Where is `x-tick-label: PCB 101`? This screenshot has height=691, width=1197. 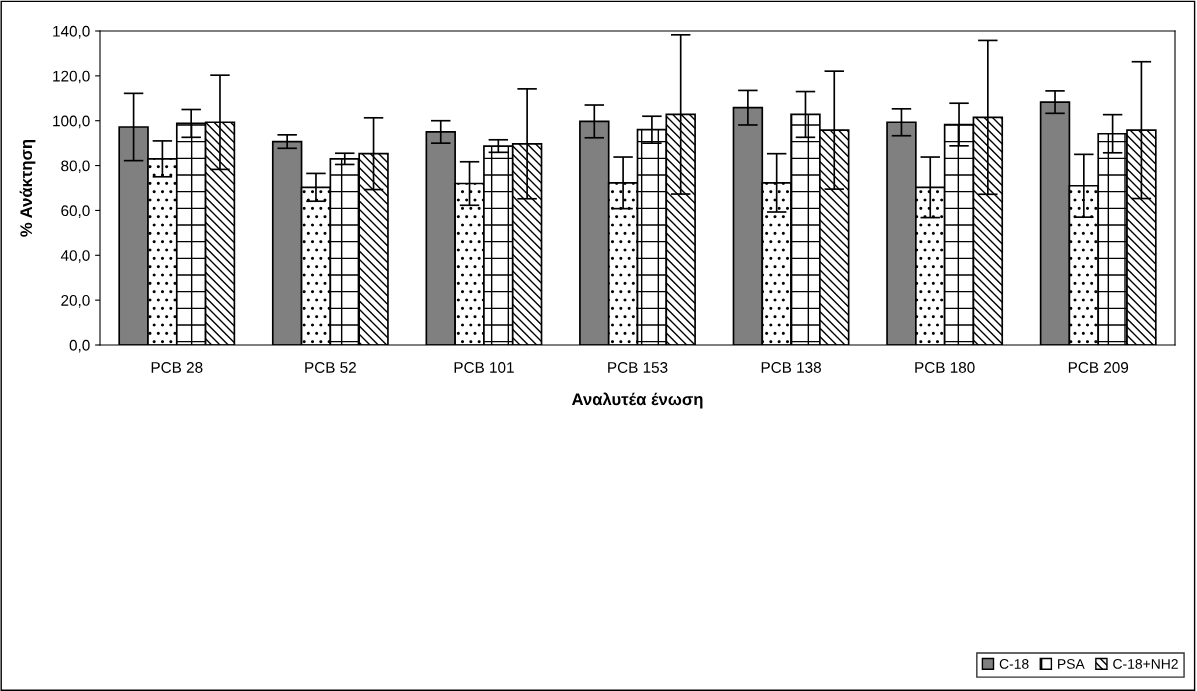 x-tick-label: PCB 101 is located at coordinates (484, 367).